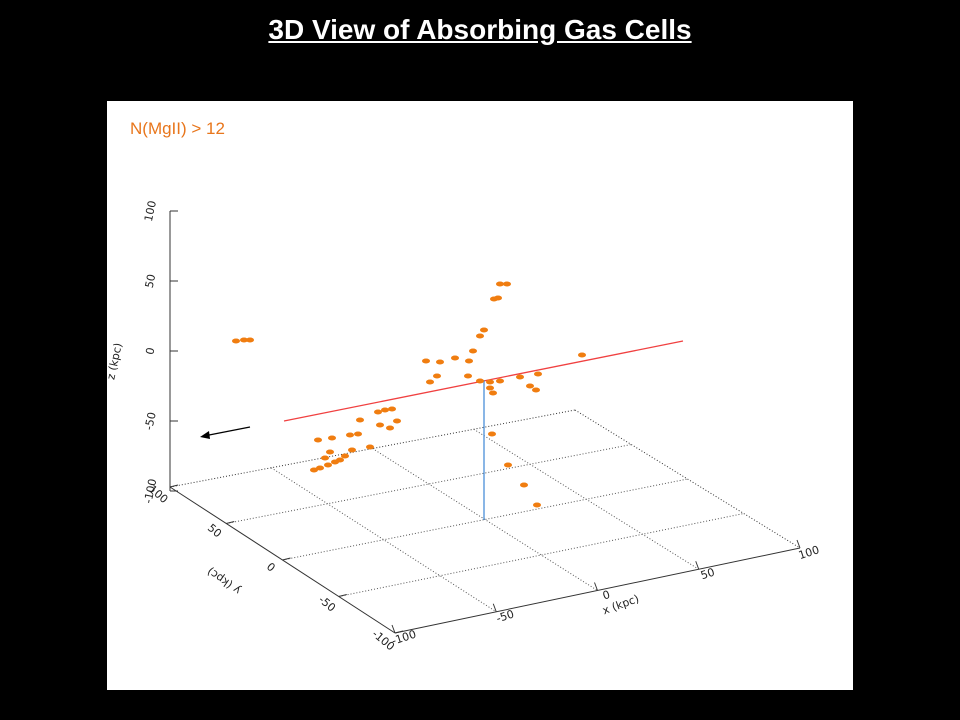 The image size is (960, 720). Describe the element at coordinates (409, 394) in the screenshot. I see `gas-cells` at that location.